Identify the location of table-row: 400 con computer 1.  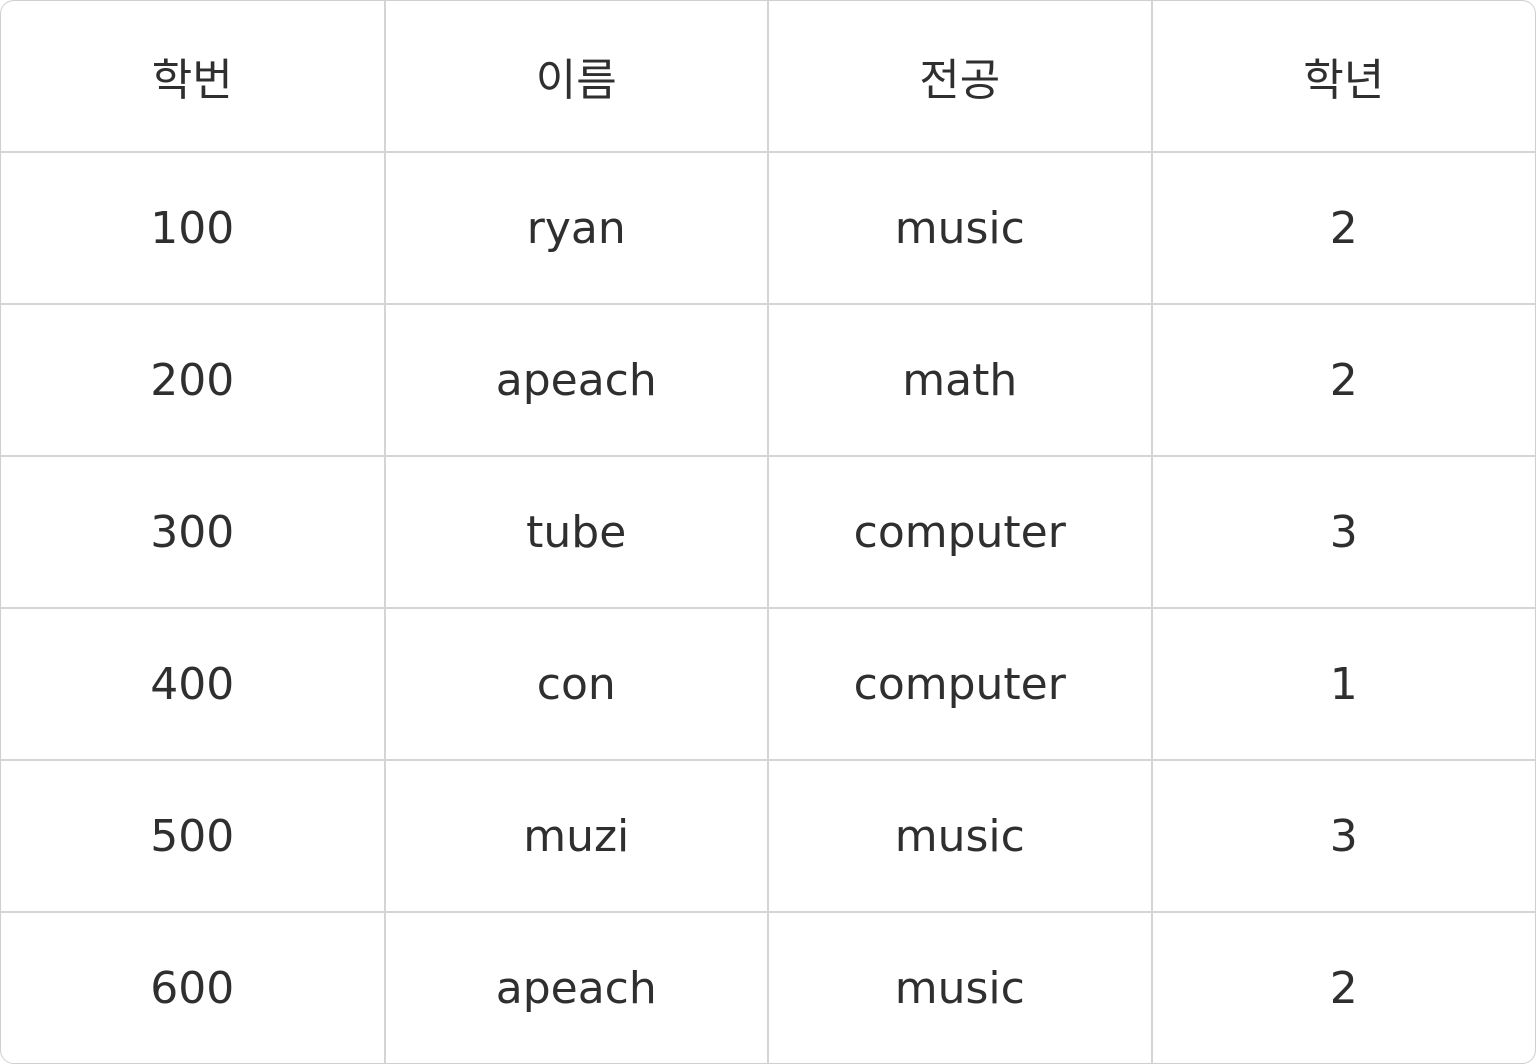
(768, 684).